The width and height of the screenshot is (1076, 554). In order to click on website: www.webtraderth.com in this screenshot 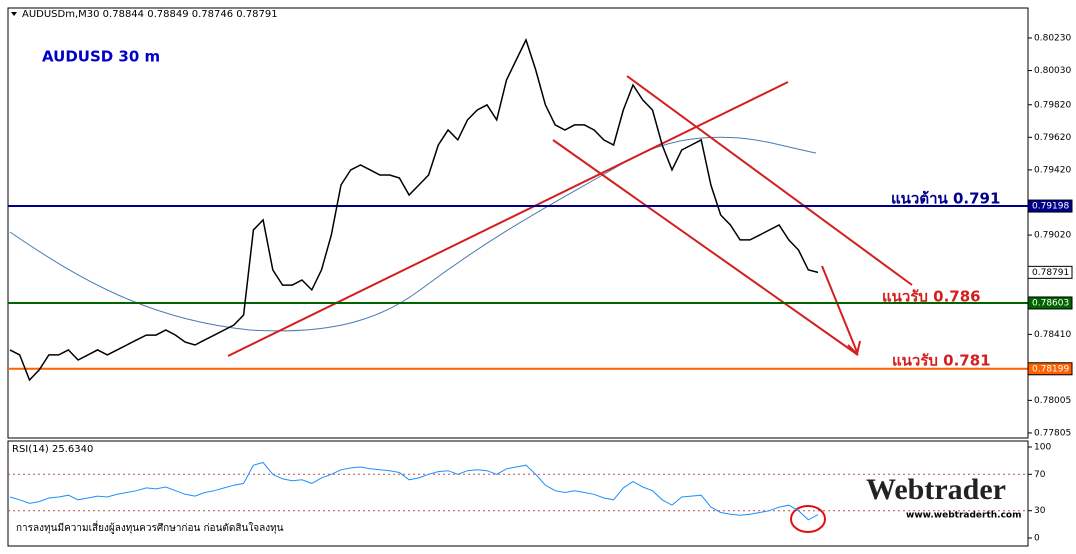, I will do `click(963, 516)`.